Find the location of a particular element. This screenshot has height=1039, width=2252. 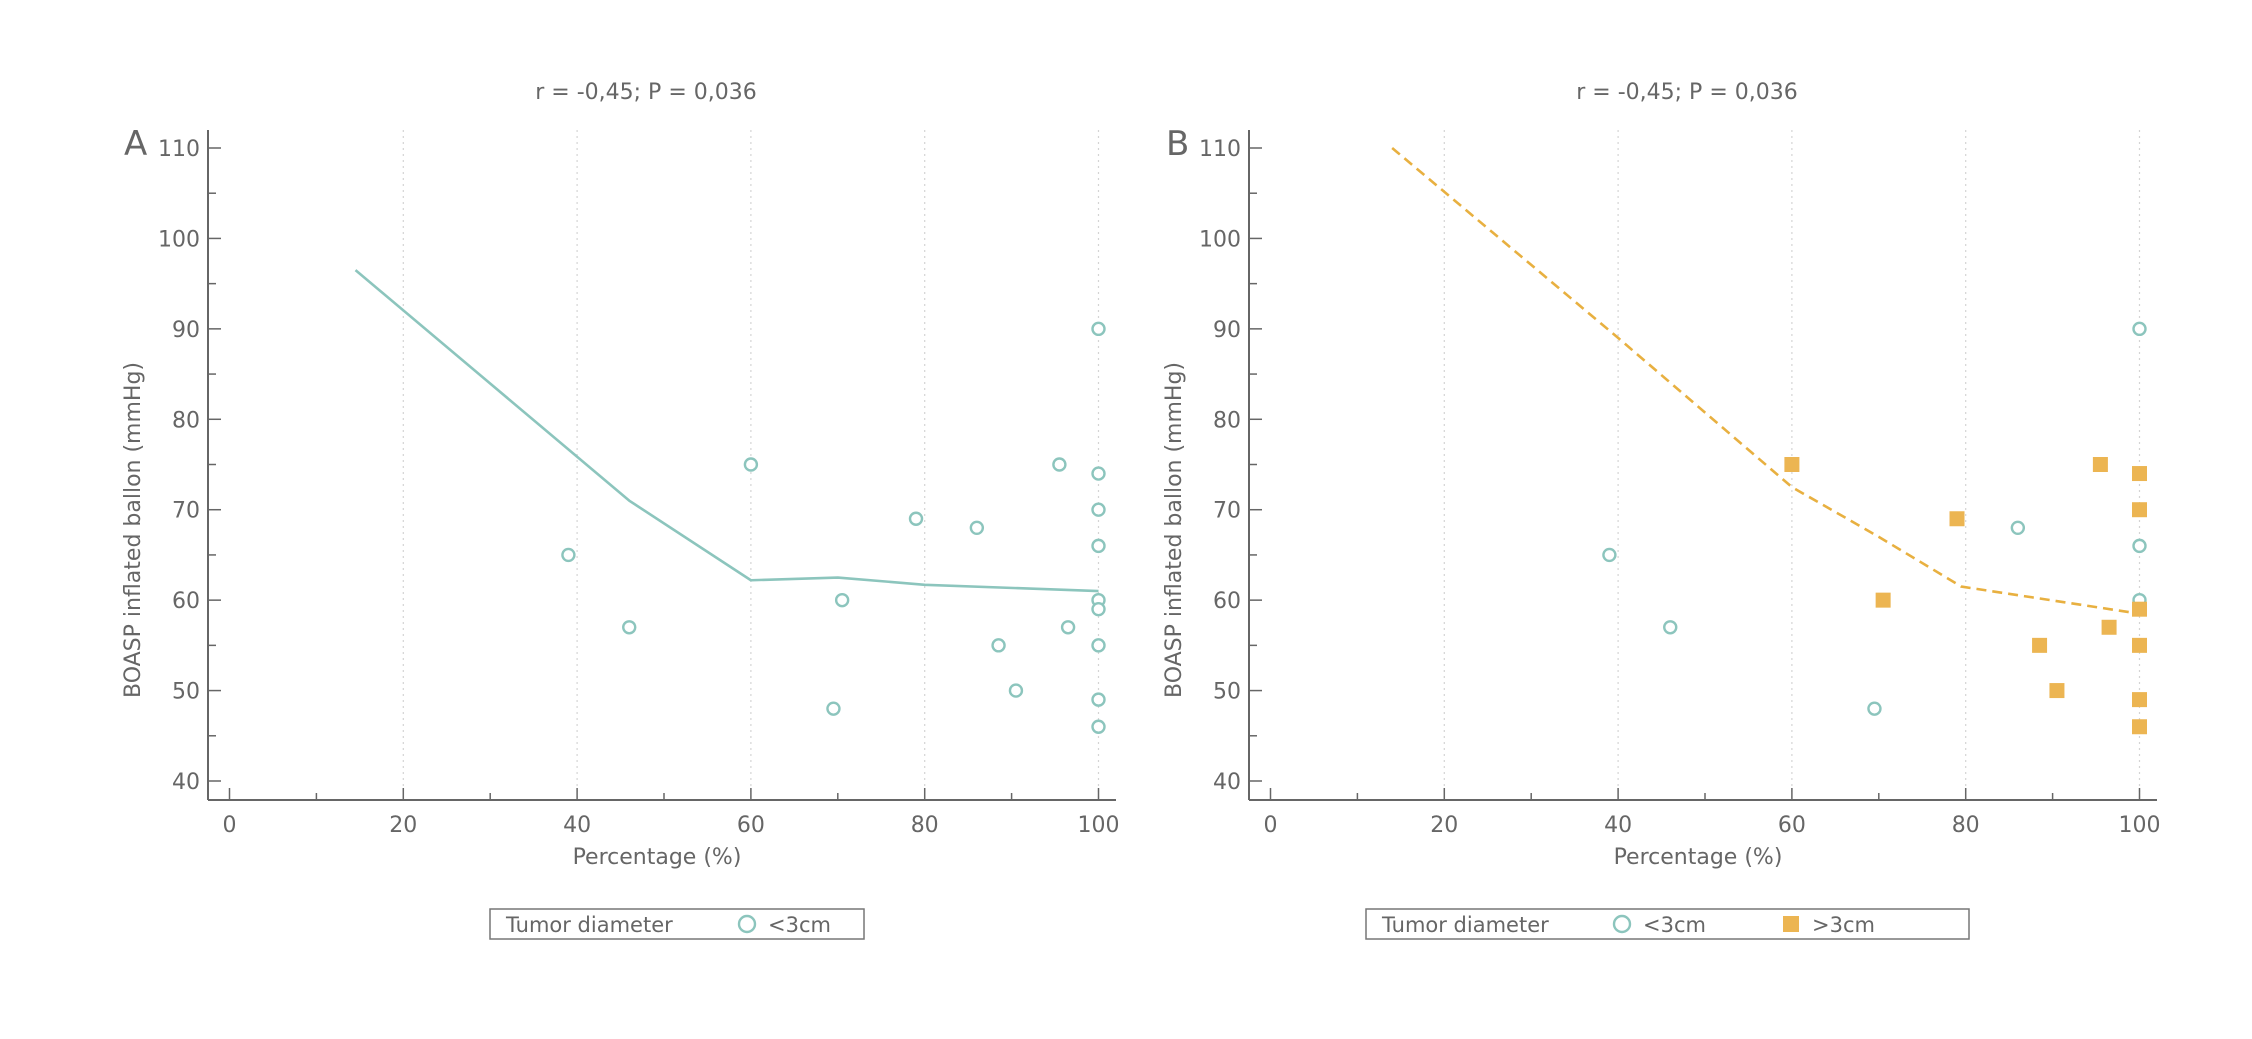

panel-a-y-tick-label: 110 is located at coordinates (179, 149).